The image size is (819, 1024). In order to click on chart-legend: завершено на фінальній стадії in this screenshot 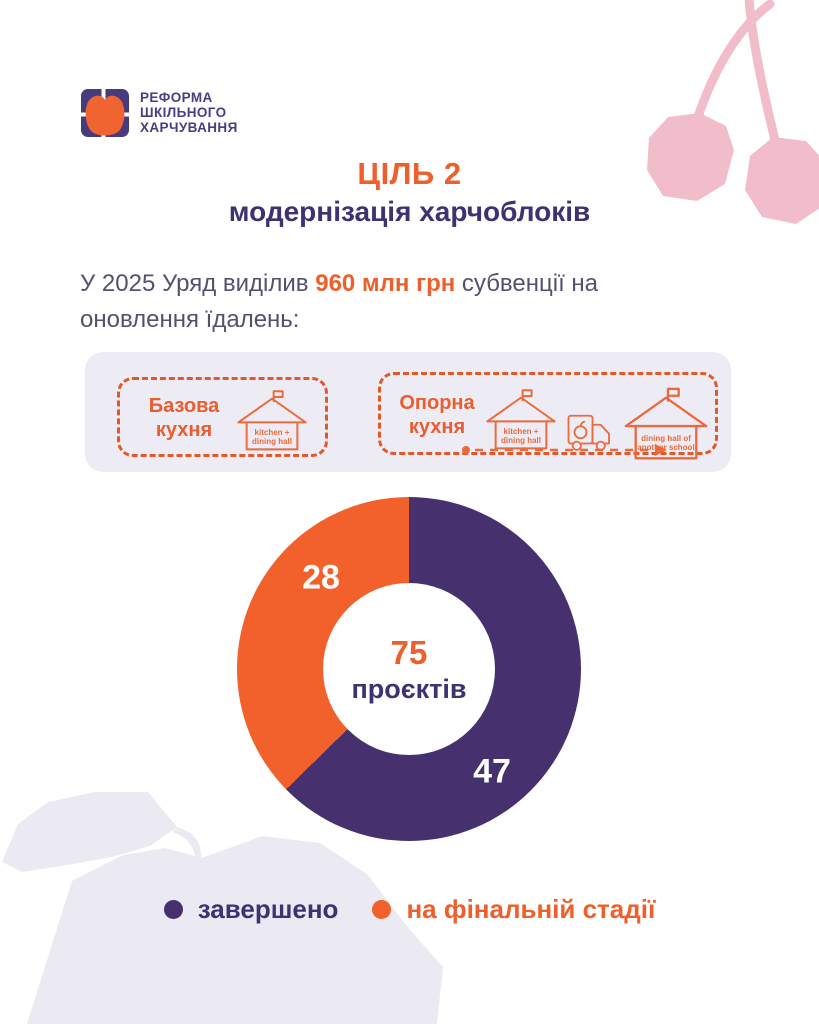, I will do `click(409, 909)`.